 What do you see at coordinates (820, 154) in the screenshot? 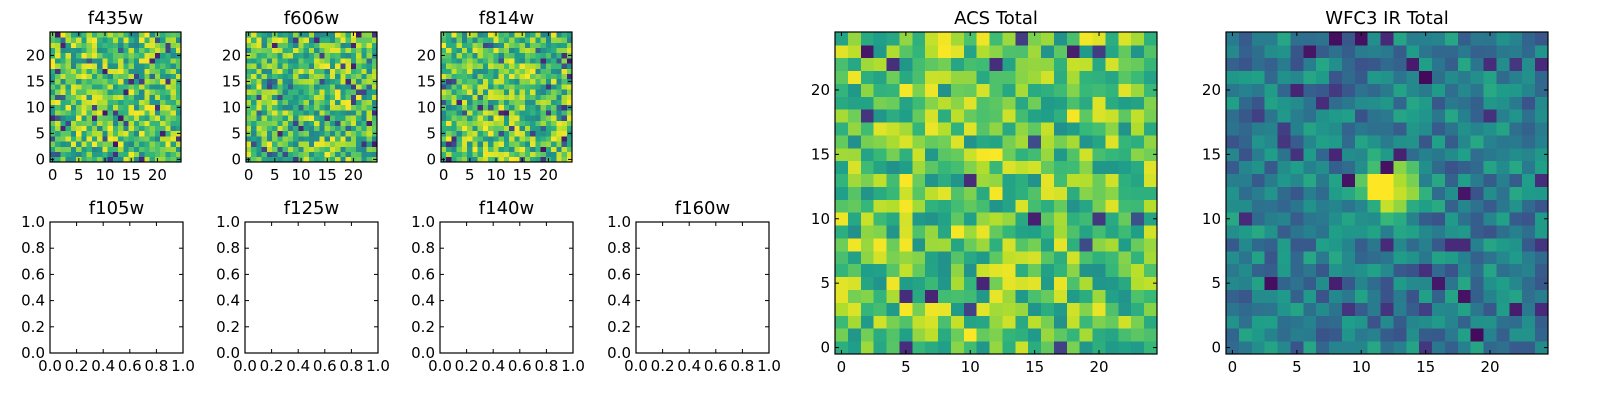
I see `y-tick-label: 15` at bounding box center [820, 154].